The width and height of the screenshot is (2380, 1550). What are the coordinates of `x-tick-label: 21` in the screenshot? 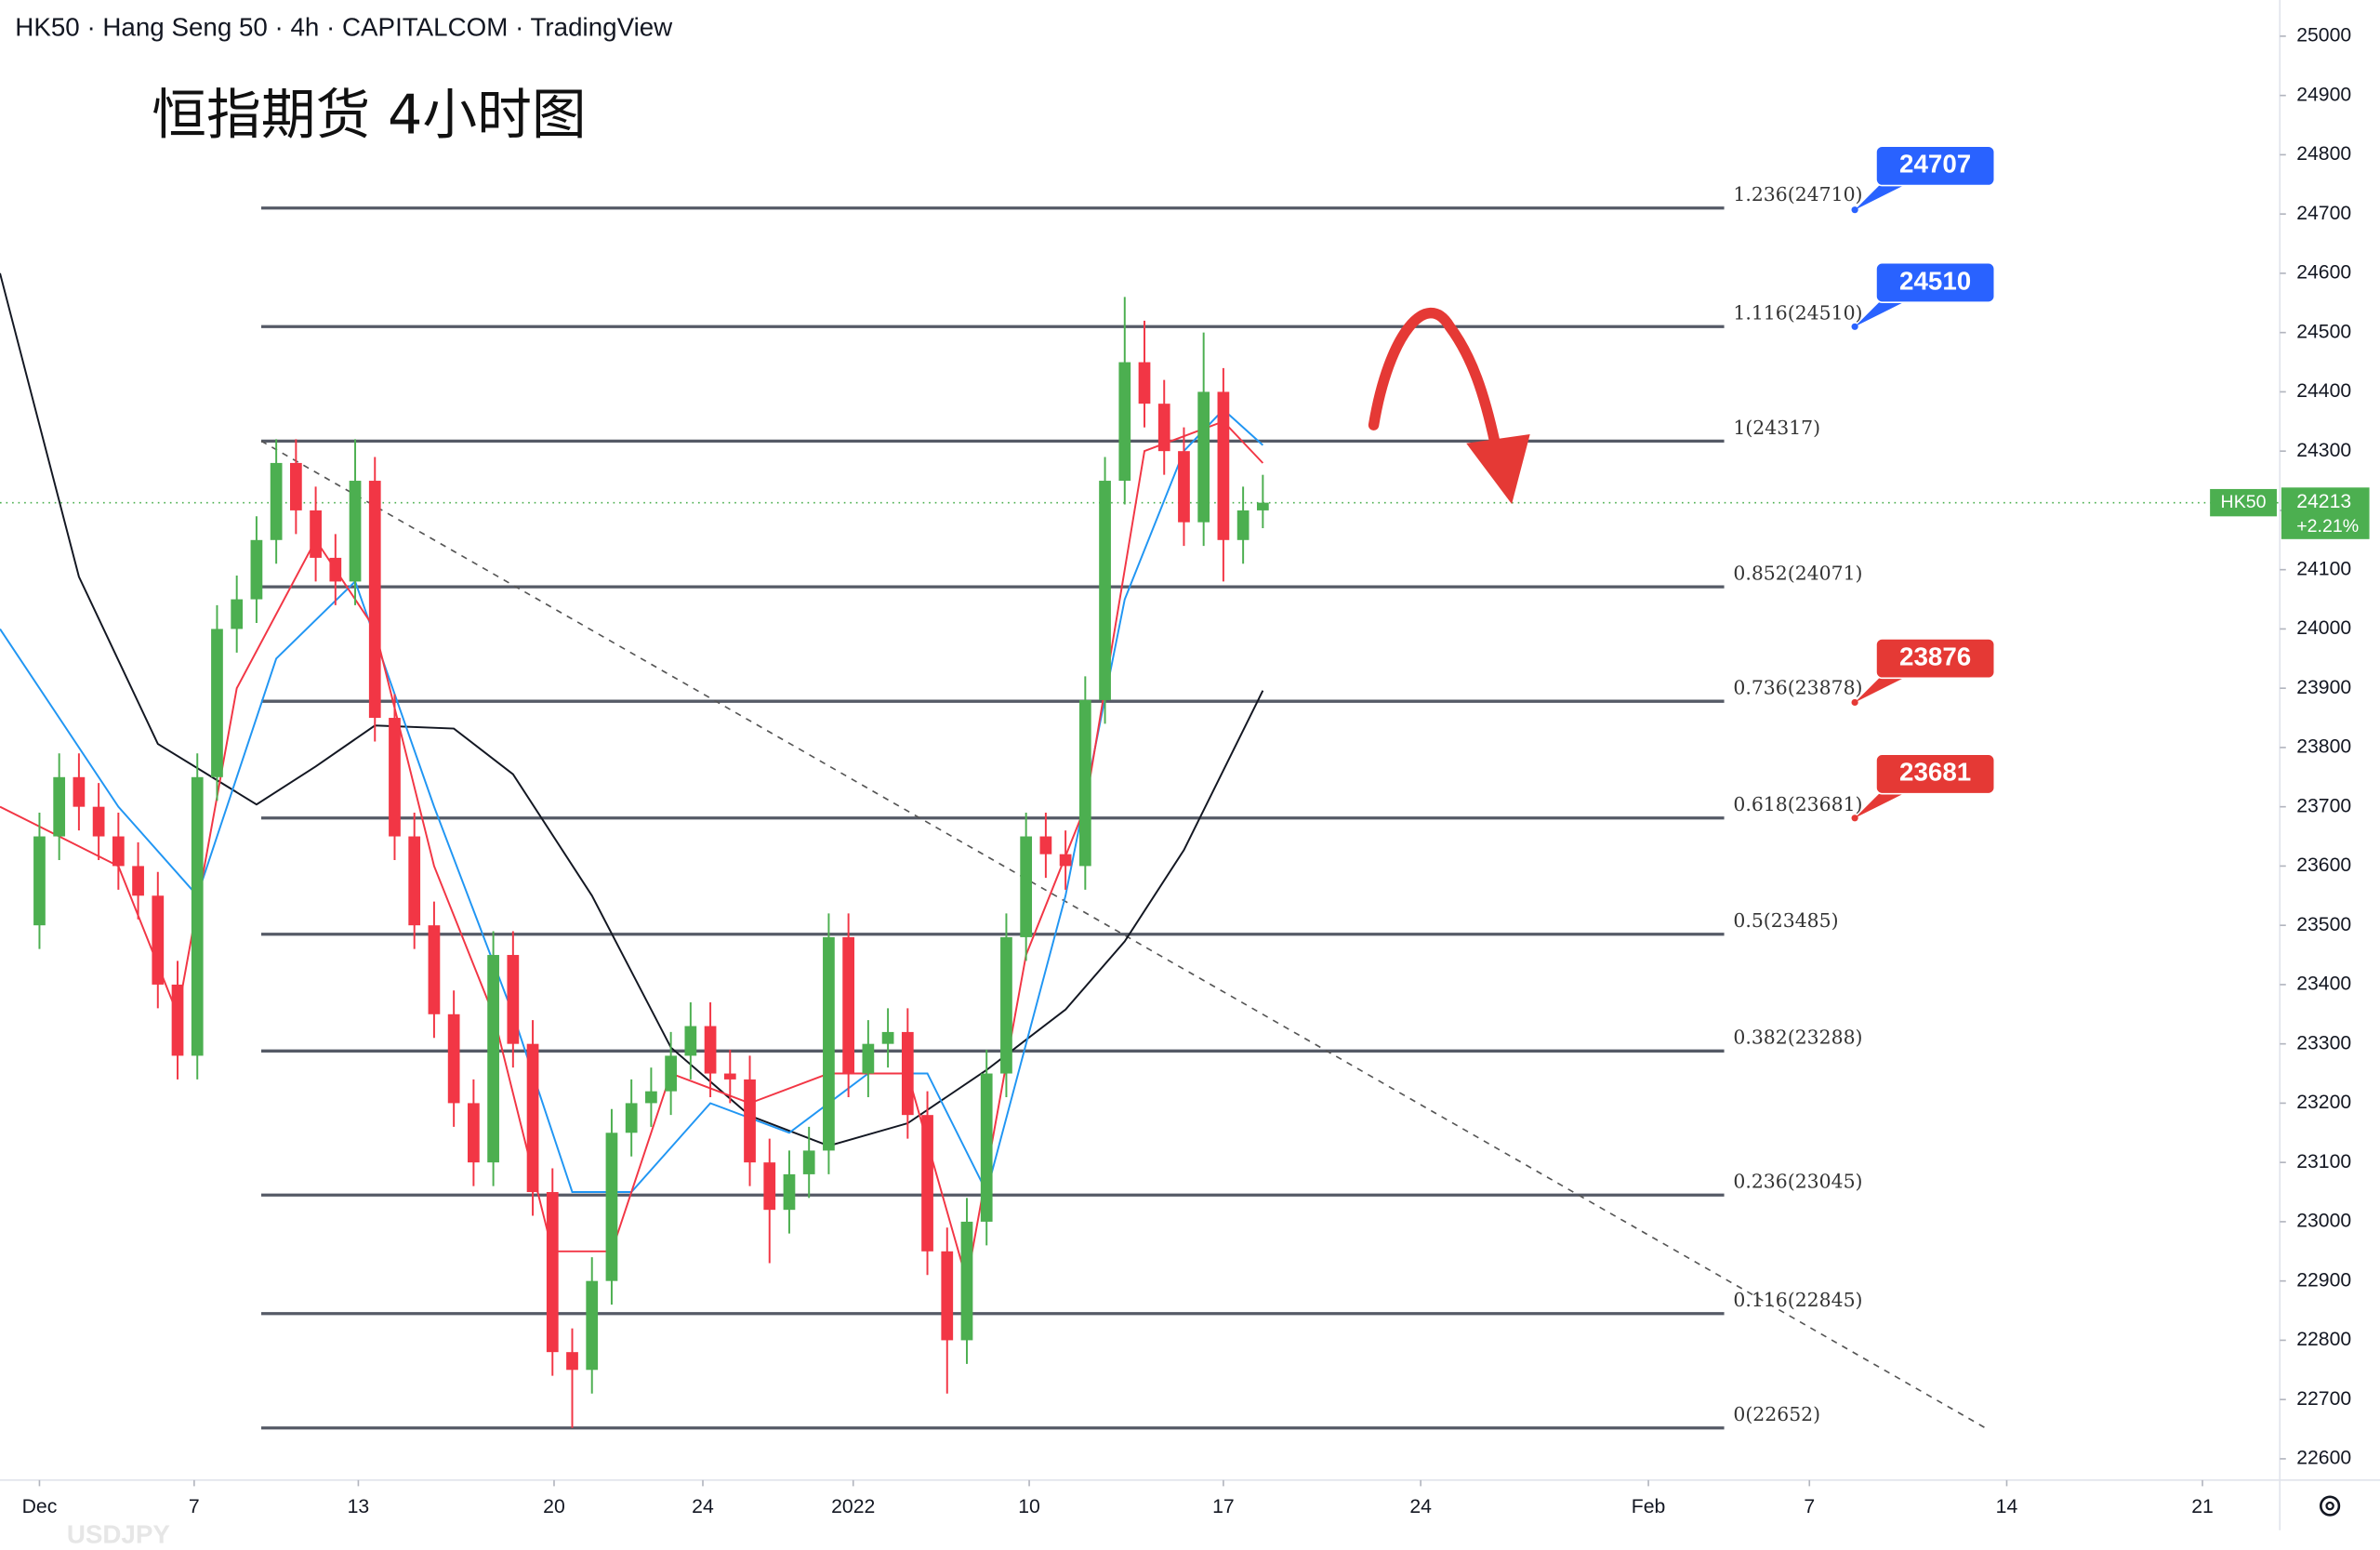 It's located at (2202, 1506).